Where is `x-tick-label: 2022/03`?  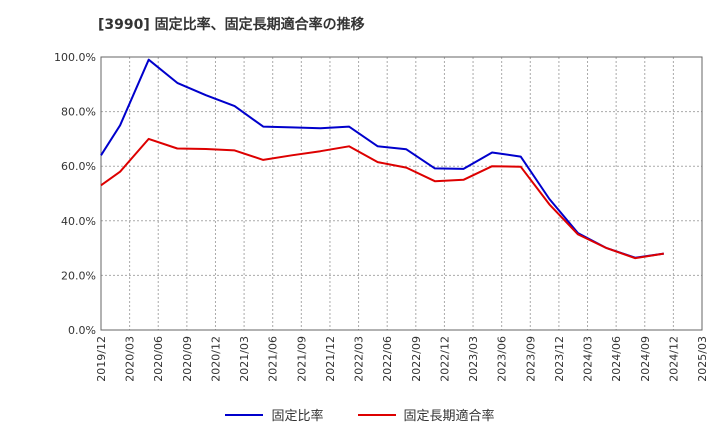
x-tick-label: 2022/03 is located at coordinates (359, 359).